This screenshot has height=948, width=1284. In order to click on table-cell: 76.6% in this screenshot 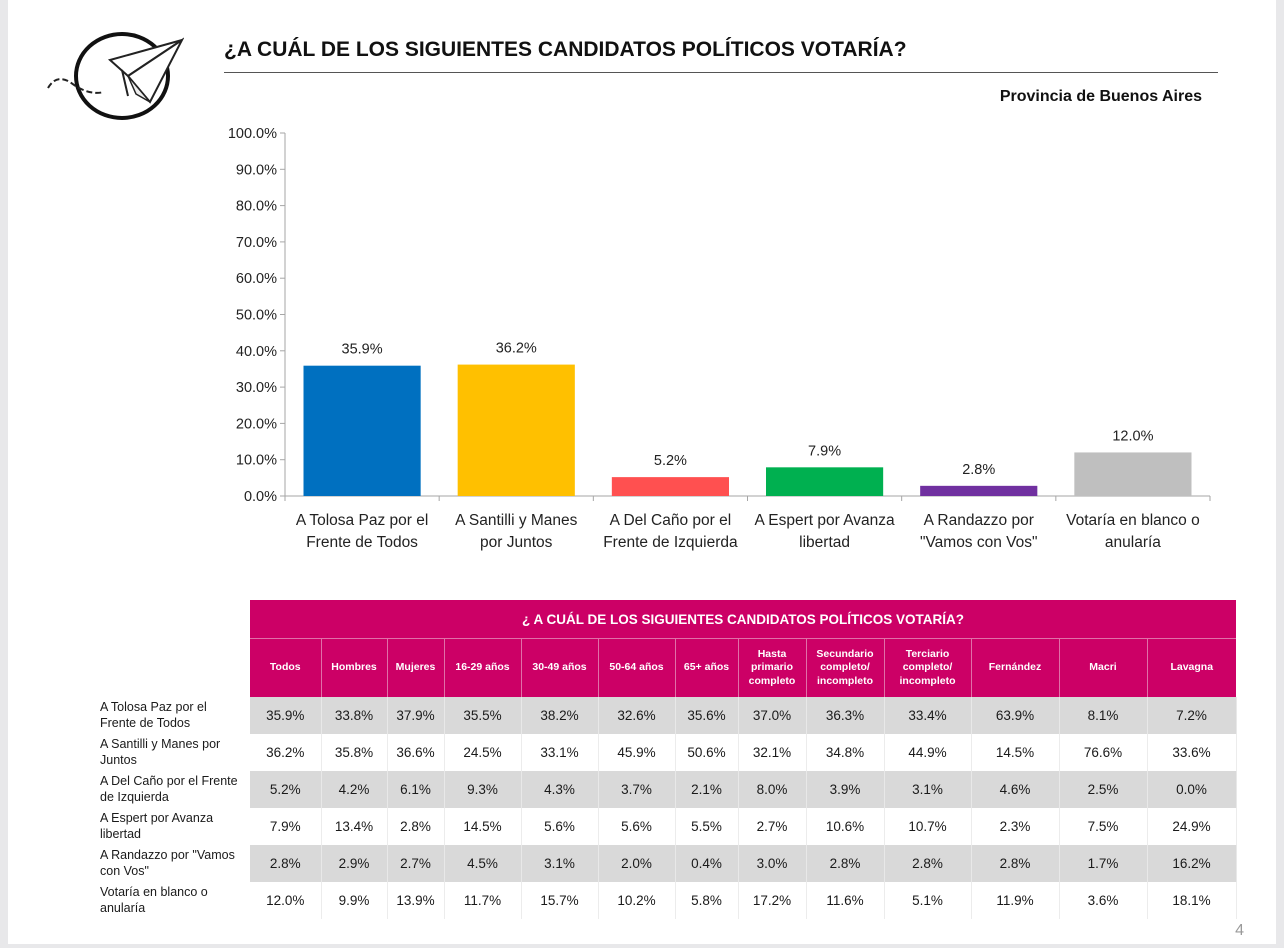, I will do `click(1103, 752)`.